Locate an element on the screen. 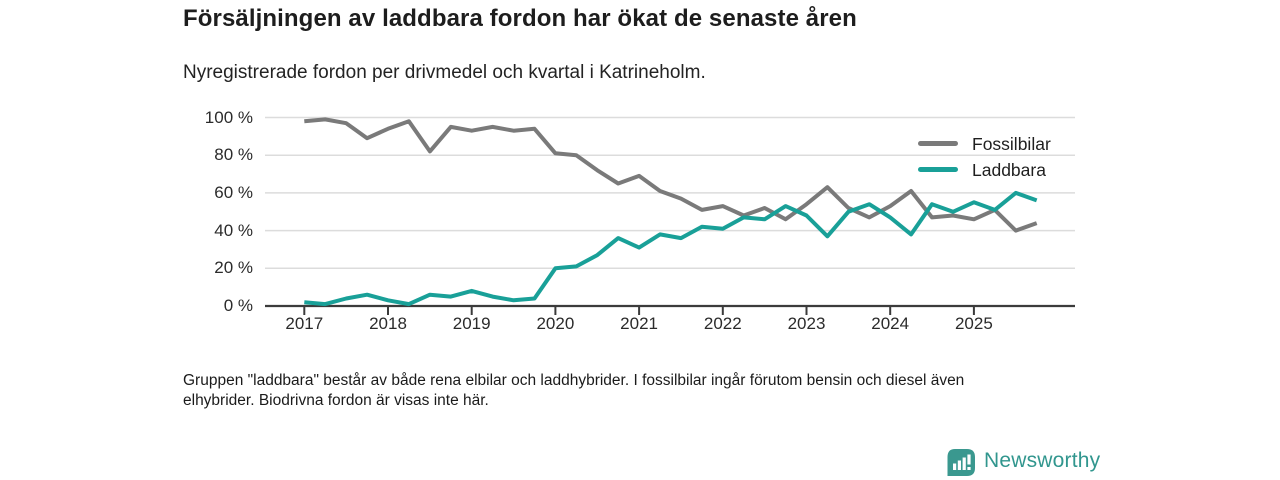 The width and height of the screenshot is (1280, 480). bar-chart-speech-bubble-icon is located at coordinates (961, 462).